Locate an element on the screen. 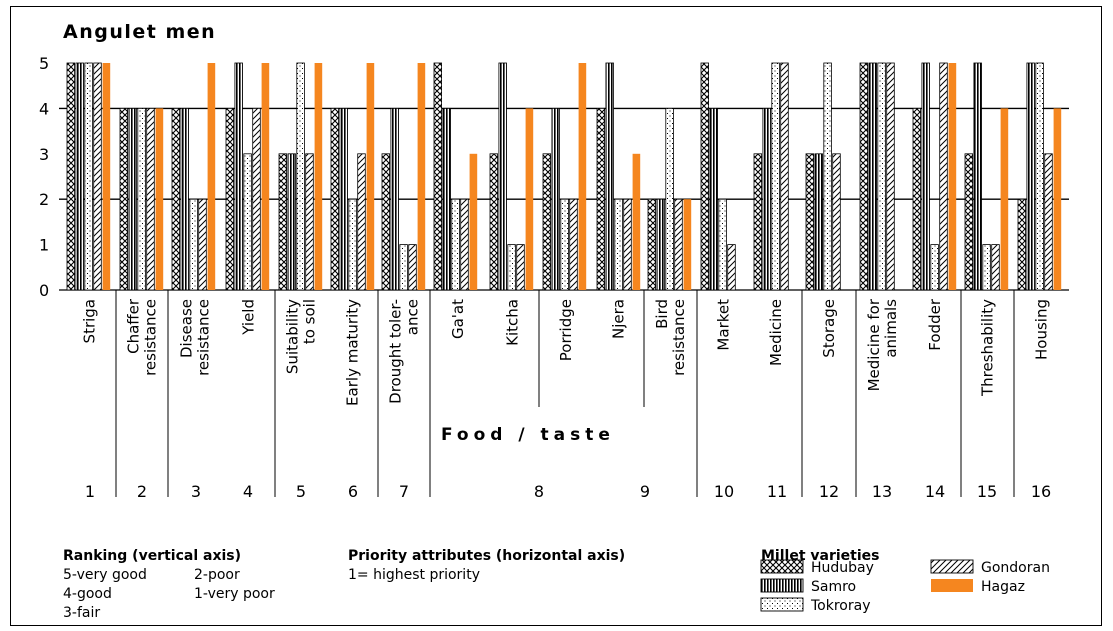 The height and width of the screenshot is (631, 1113). category-label: Diseaseresistance is located at coordinates (195, 337).